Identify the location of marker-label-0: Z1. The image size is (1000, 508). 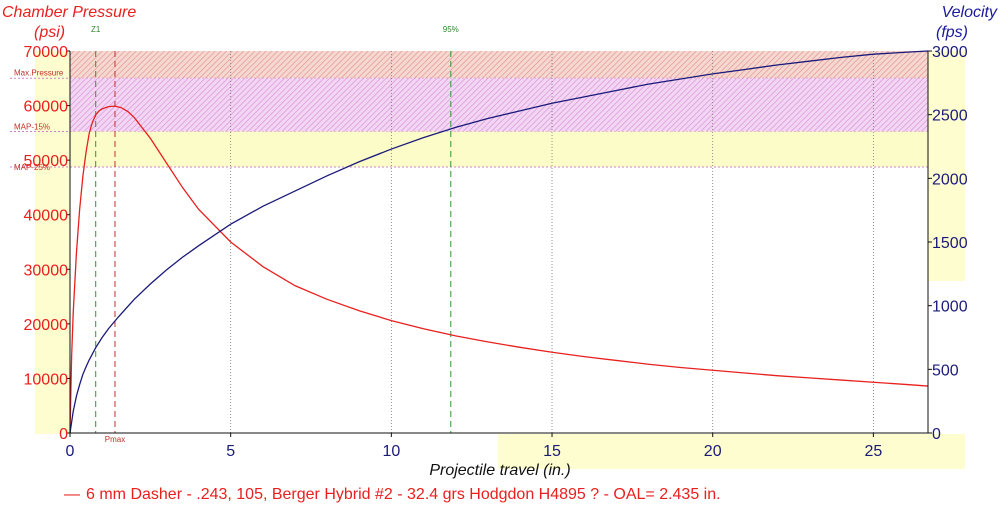
(96, 29).